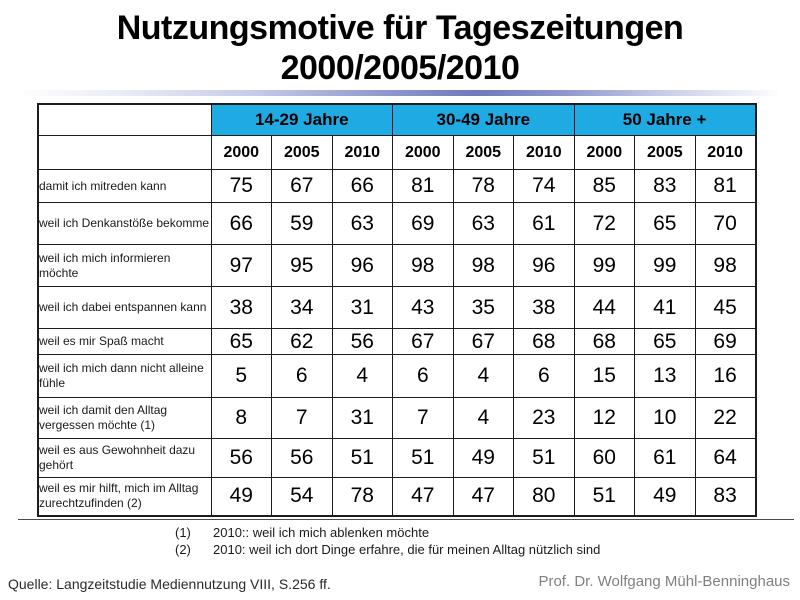  I want to click on row-label: weil ich mich dann nicht alleine fühle, so click(124, 376).